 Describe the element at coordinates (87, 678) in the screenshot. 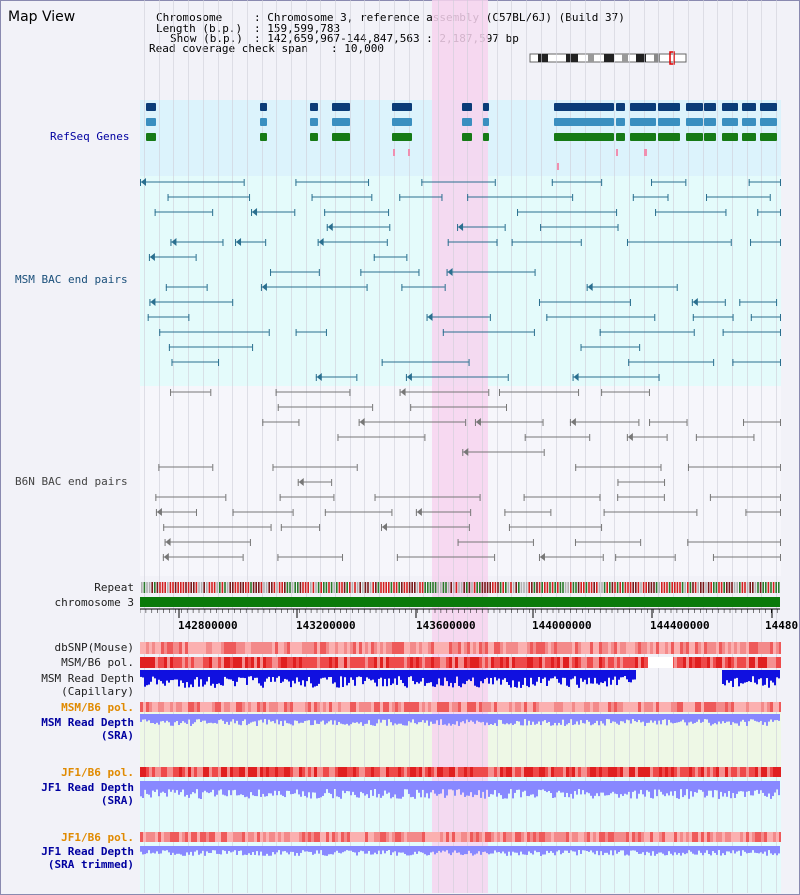

I see `label-msm-read-depth-capillary: MSM Read Depth` at that location.